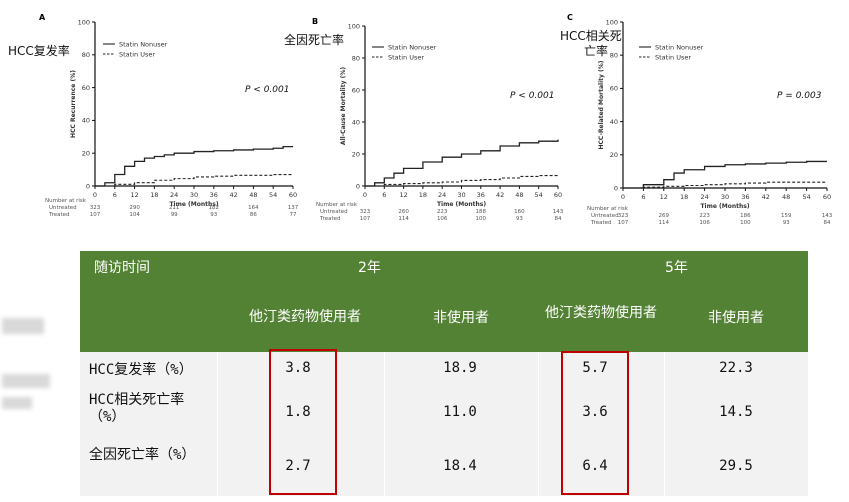 Image resolution: width=849 pixels, height=502 pixels. I want to click on risk-value: 164, so click(253, 208).